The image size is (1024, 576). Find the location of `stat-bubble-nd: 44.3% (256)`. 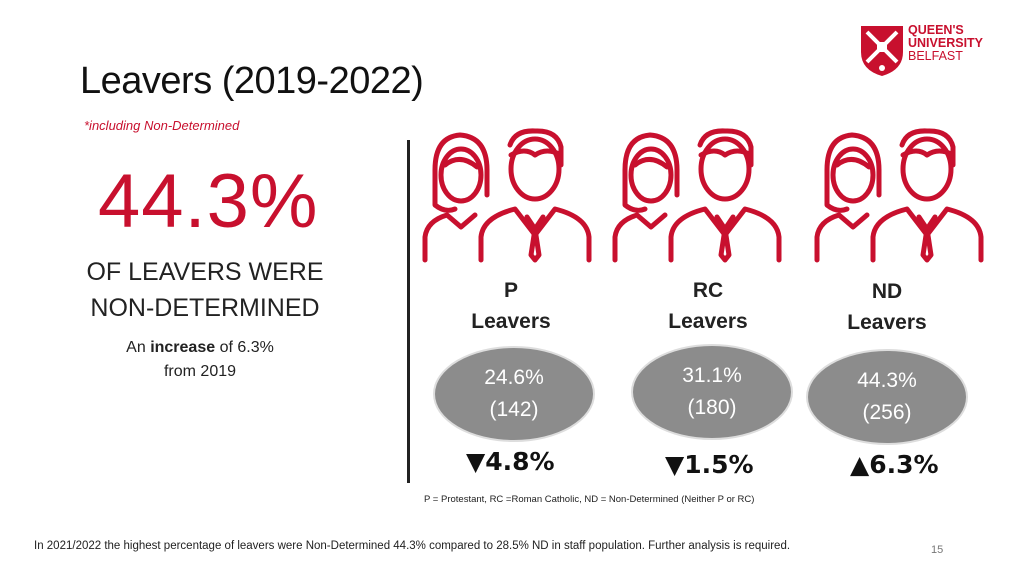

stat-bubble-nd: 44.3% (256) is located at coordinates (887, 397).